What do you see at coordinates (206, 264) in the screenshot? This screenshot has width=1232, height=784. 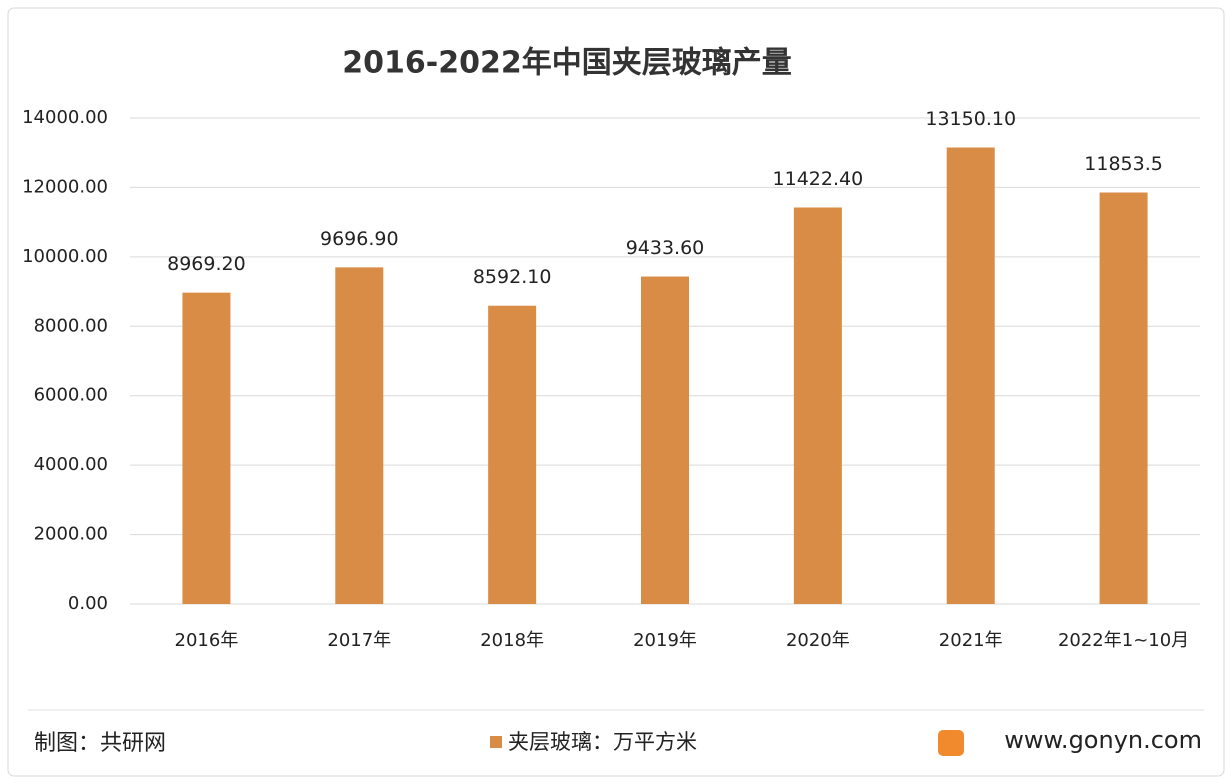 I see `data-label: 8969.20` at bounding box center [206, 264].